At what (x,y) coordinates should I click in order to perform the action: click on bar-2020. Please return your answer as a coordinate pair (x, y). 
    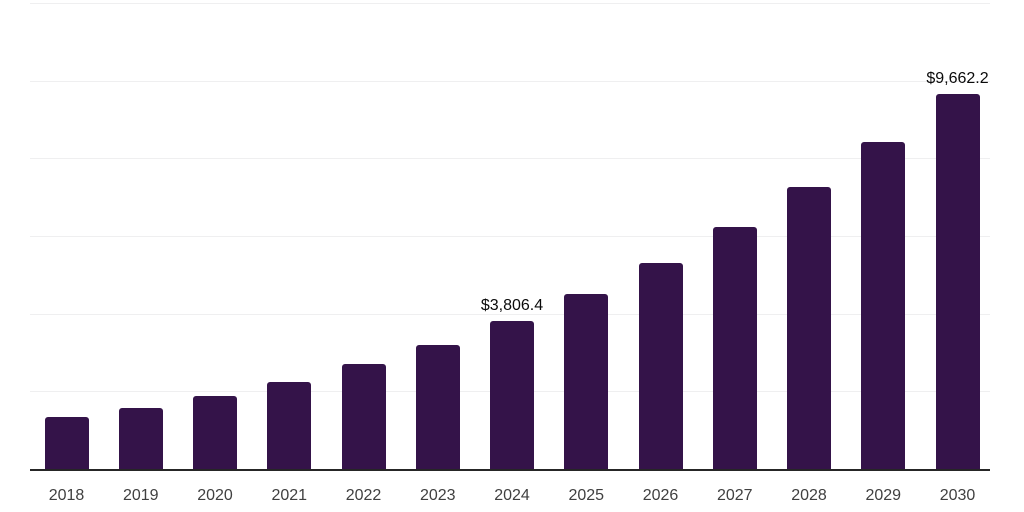
    Looking at the image, I should click on (215, 432).